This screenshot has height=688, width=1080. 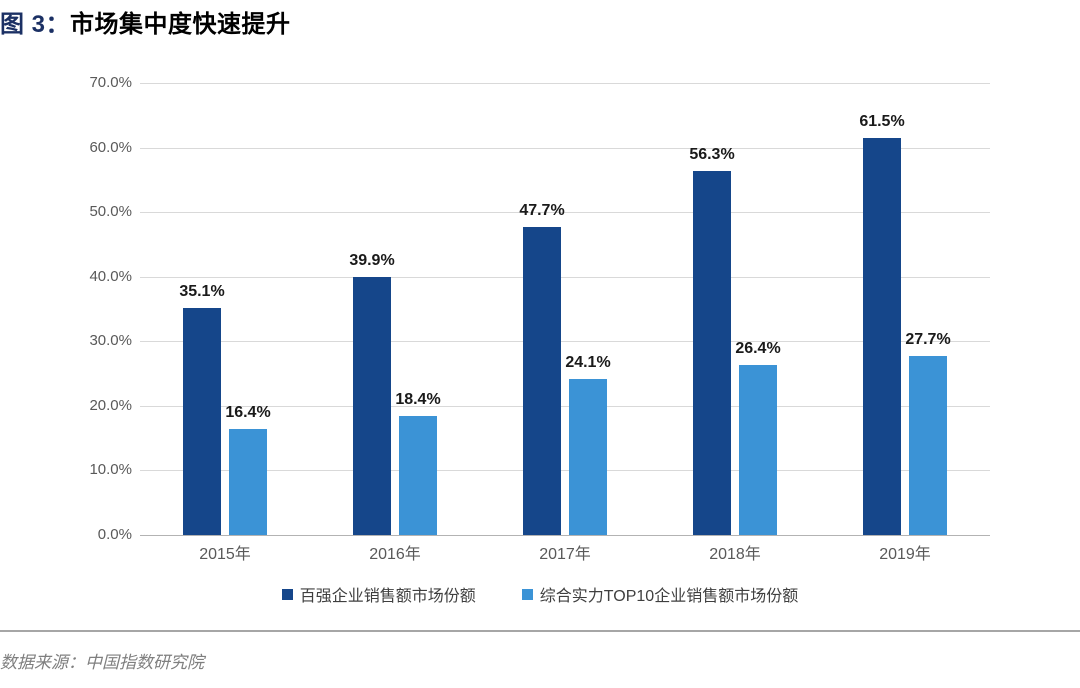 I want to click on figure-title-text: 市场集中度快速提升, so click(x=180, y=24).